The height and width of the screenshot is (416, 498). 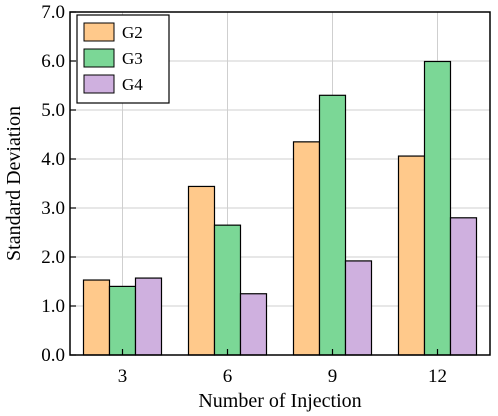 I want to click on y-tick-label: 4.0, so click(x=53, y=159).